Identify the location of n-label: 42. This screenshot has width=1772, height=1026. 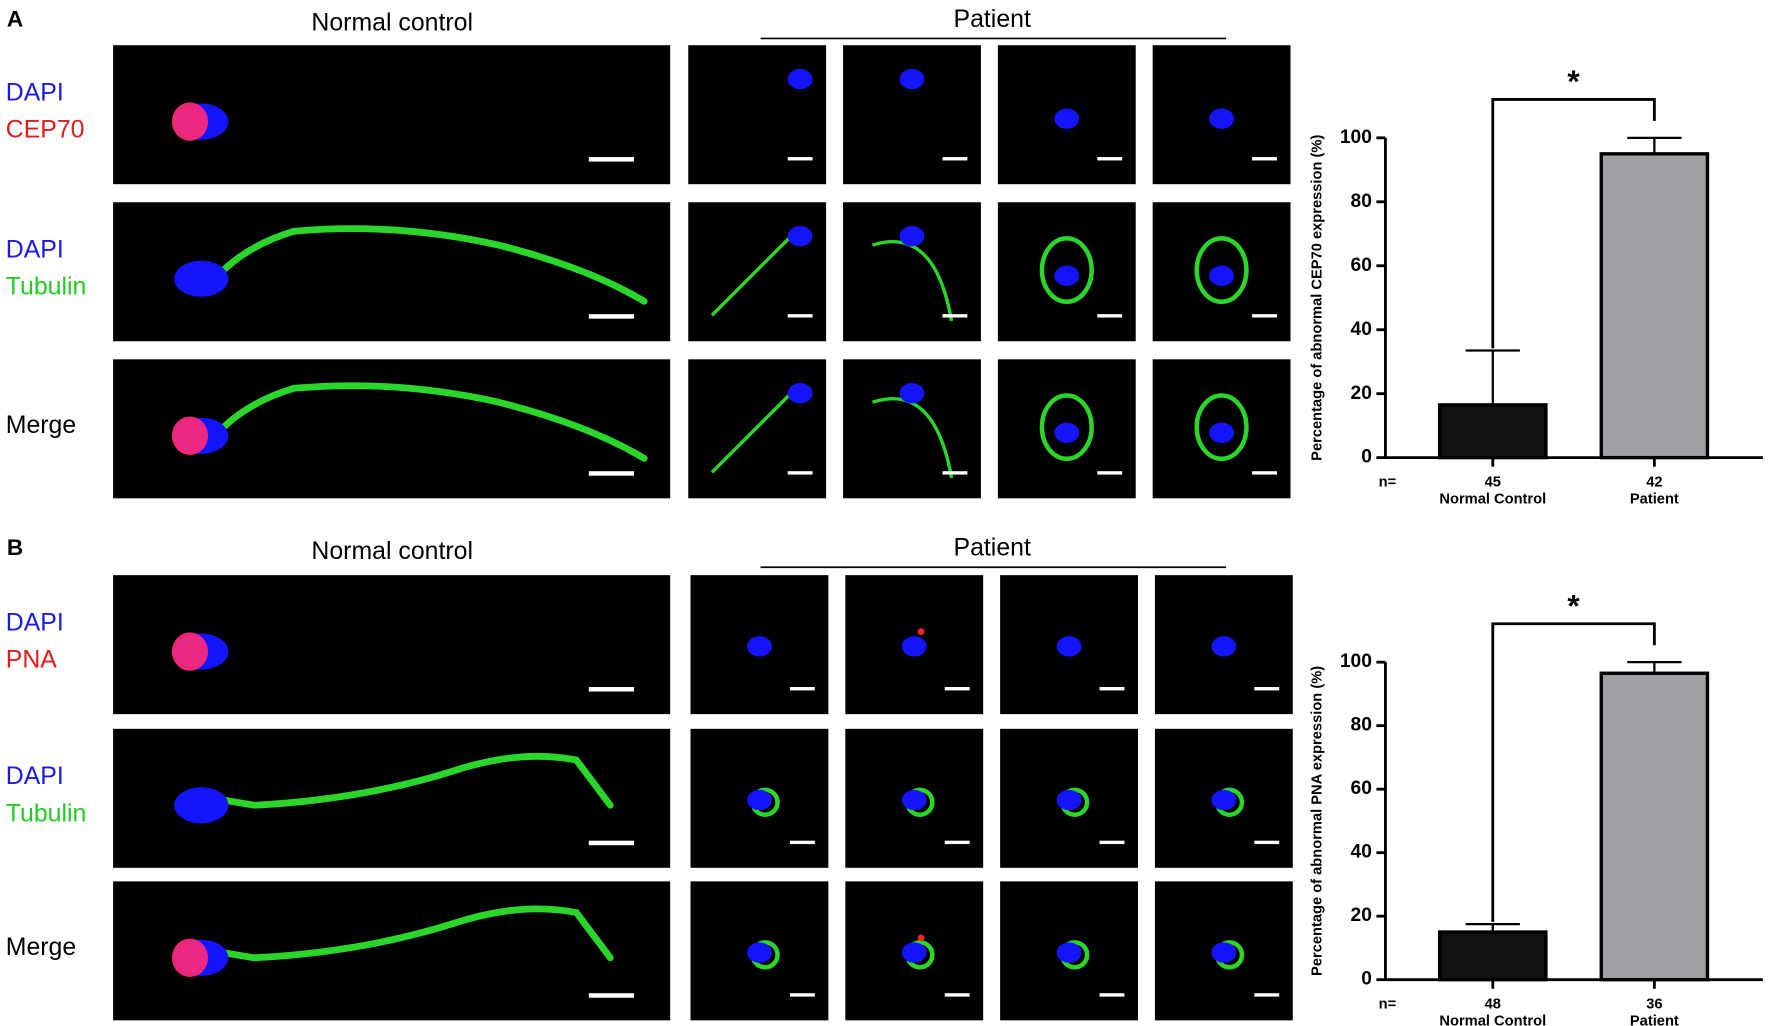
(1654, 482).